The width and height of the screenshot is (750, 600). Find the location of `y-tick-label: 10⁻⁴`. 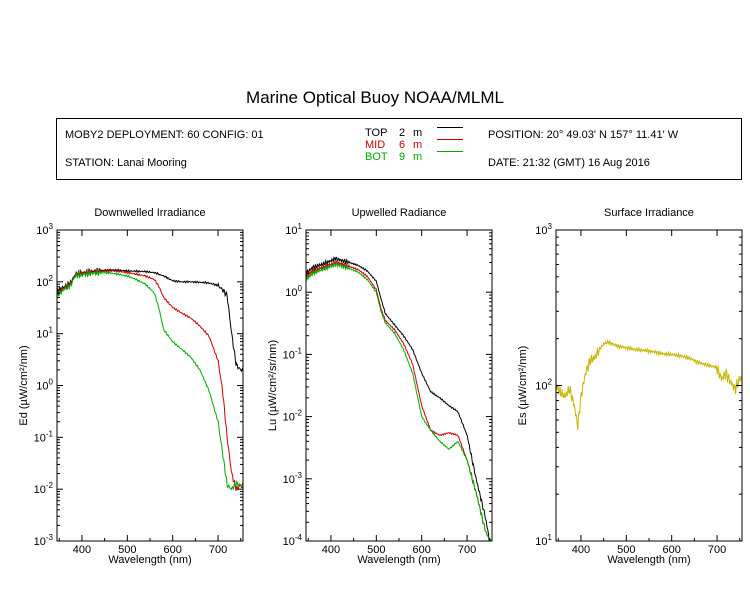

y-tick-label: 10⁻⁴ is located at coordinates (293, 540).